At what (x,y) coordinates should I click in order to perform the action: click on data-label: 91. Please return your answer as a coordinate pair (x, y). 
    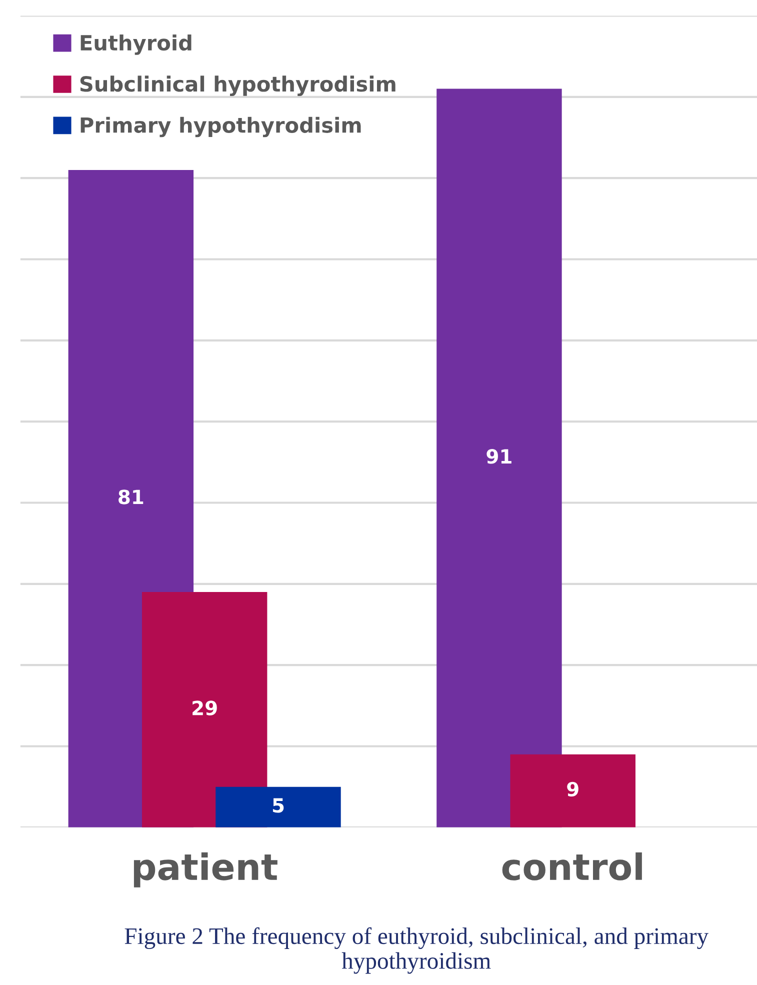
    Looking at the image, I should click on (499, 456).